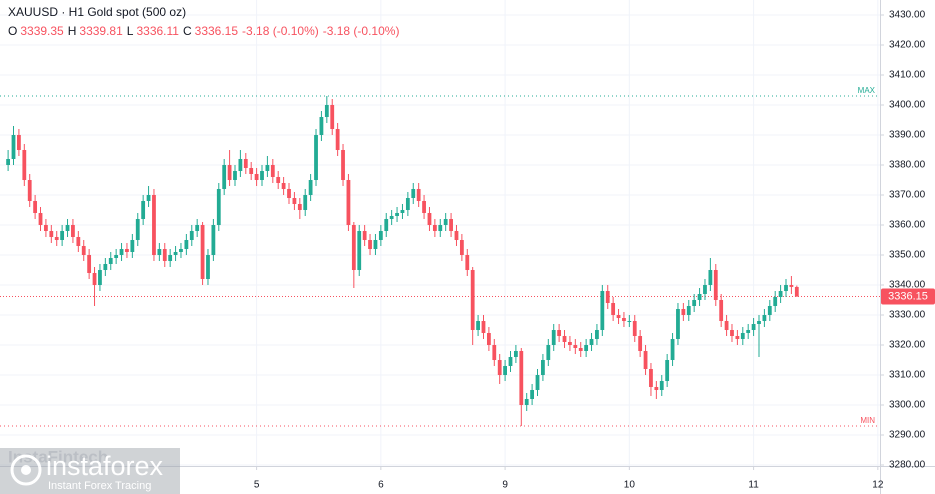 This screenshot has height=494, width=935. Describe the element at coordinates (187, 31) in the screenshot. I see `ohlc-key: C` at that location.